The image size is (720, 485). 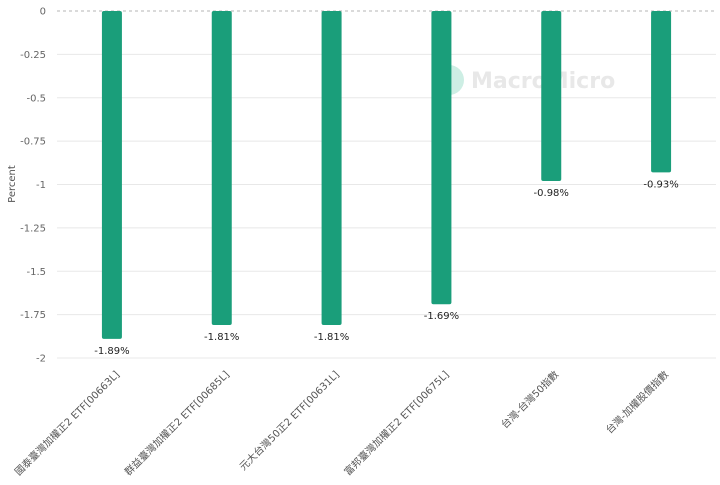 I want to click on y-tick-label: -0.5, so click(x=36, y=98).